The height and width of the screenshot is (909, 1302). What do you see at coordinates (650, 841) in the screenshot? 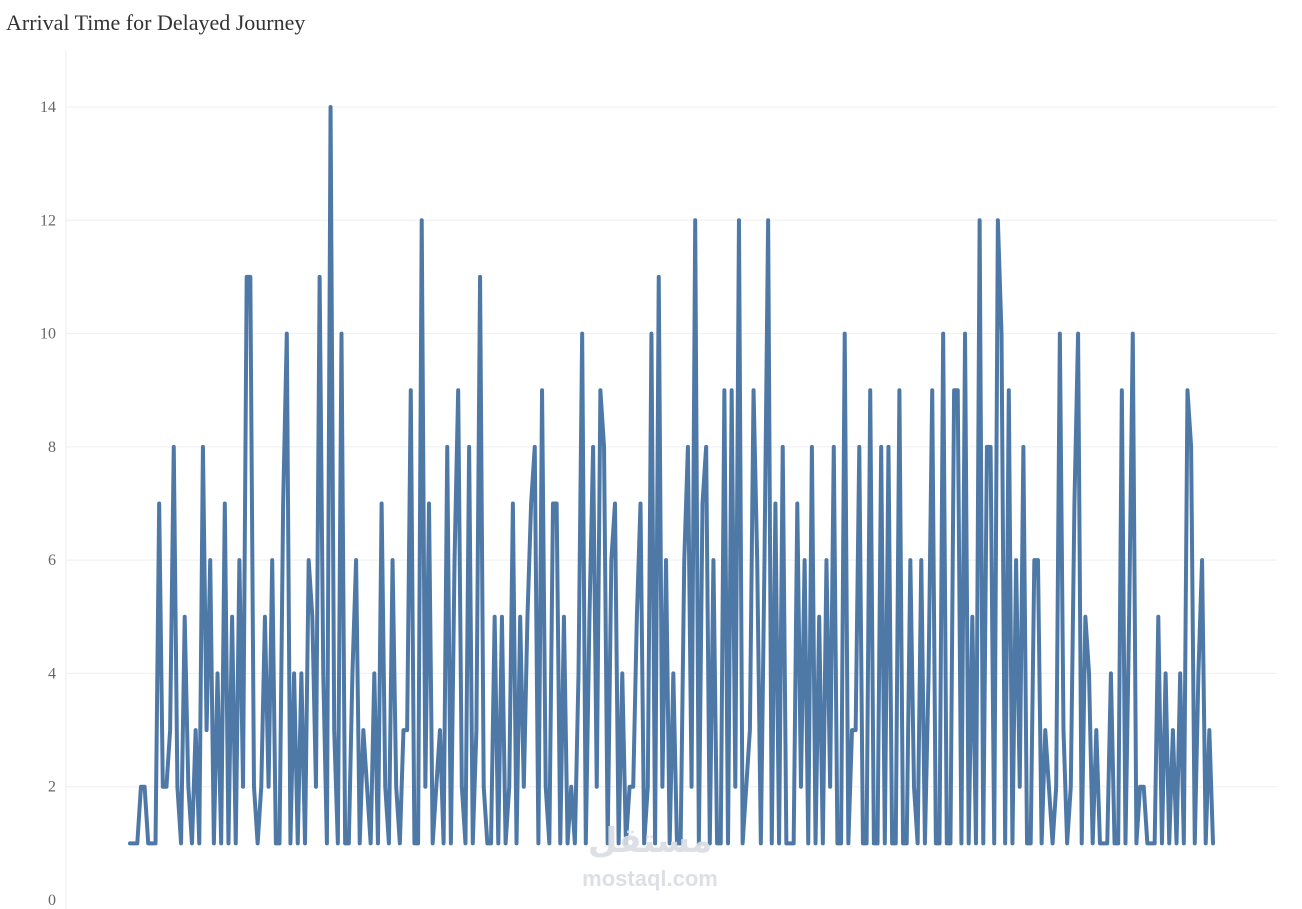
I see `watermark-arabic: مستقل` at bounding box center [650, 841].